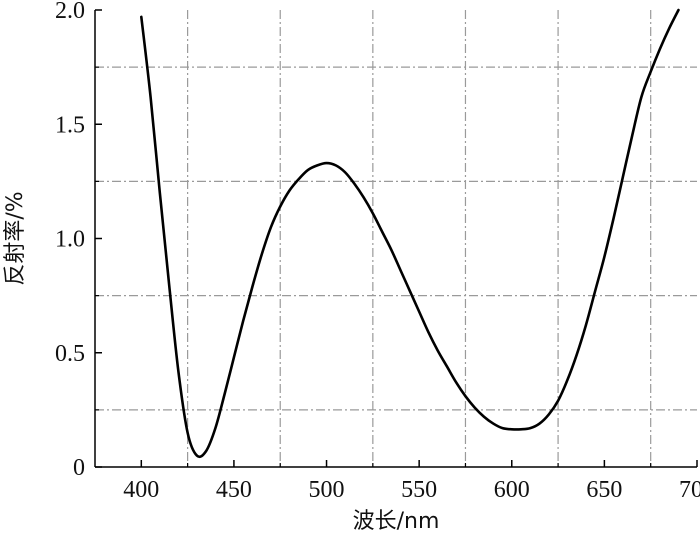 The height and width of the screenshot is (534, 700). Describe the element at coordinates (512, 490) in the screenshot. I see `x-tick-label: 600` at that location.